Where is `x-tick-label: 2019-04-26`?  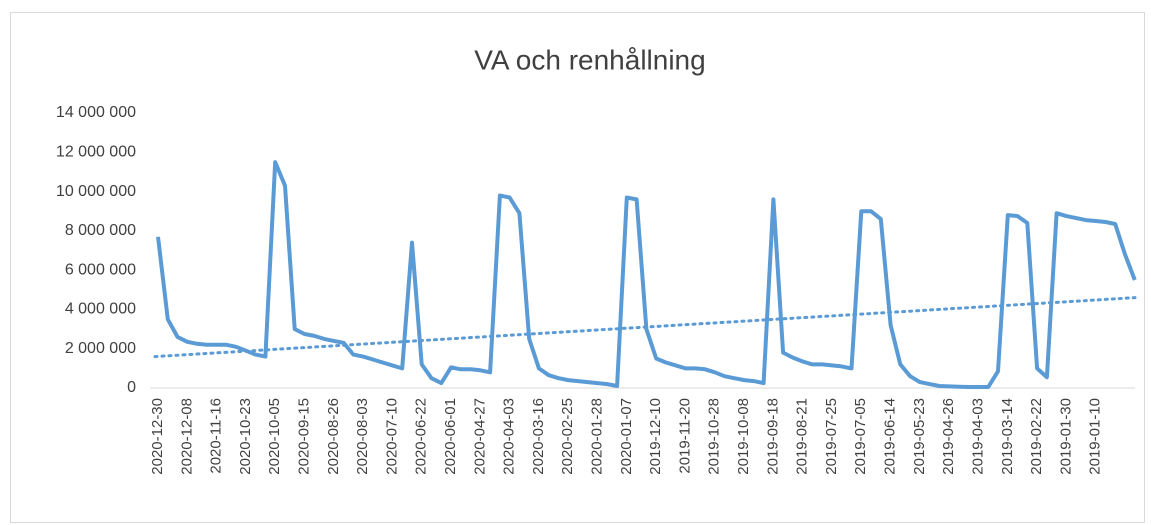
x-tick-label: 2019-04-26 is located at coordinates (948, 436).